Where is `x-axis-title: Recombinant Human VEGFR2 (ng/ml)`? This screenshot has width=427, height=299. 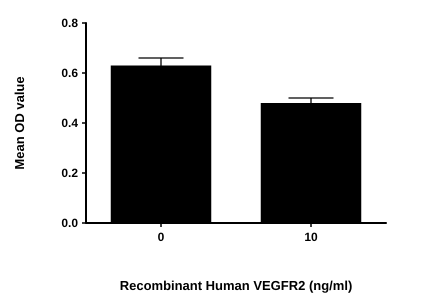 x-axis-title: Recombinant Human VEGFR2 (ng/ml) is located at coordinates (236, 285).